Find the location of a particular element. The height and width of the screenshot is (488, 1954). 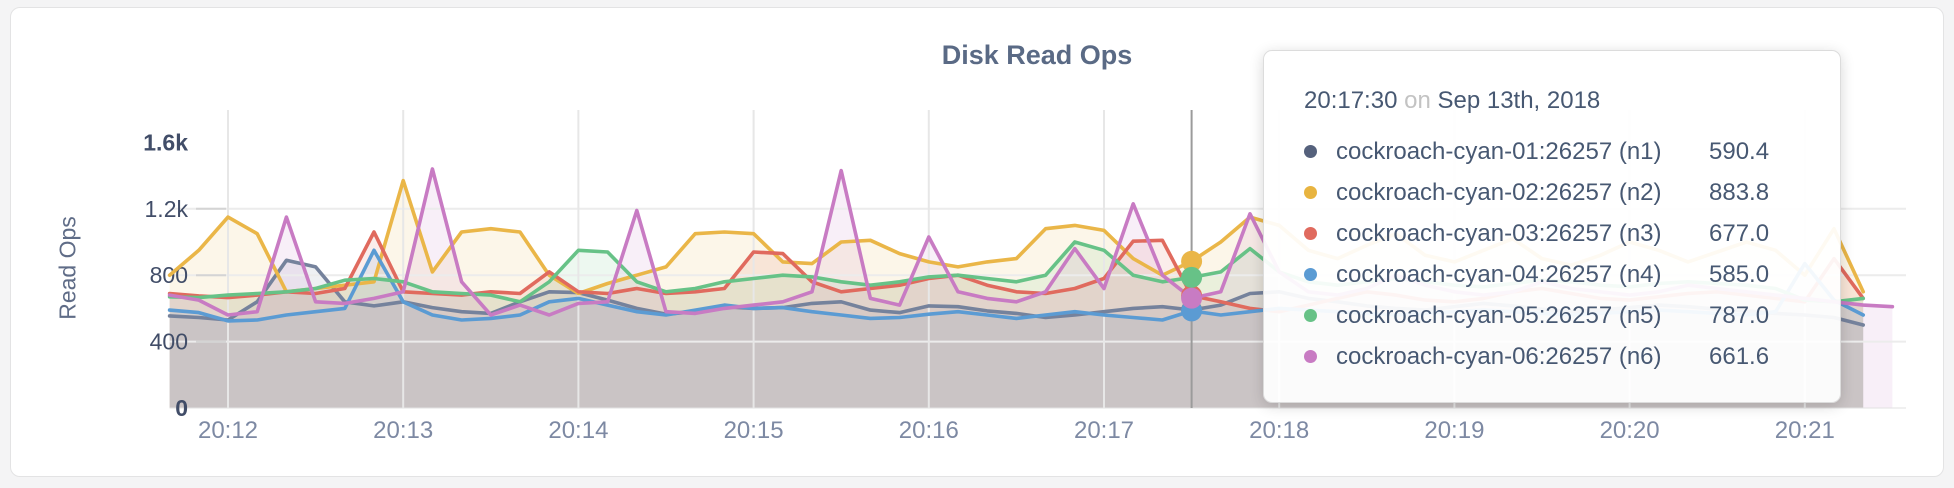

tooltip-row: cockroach-cyan-06:26257 (n6) 661.6 is located at coordinates (1552, 356).